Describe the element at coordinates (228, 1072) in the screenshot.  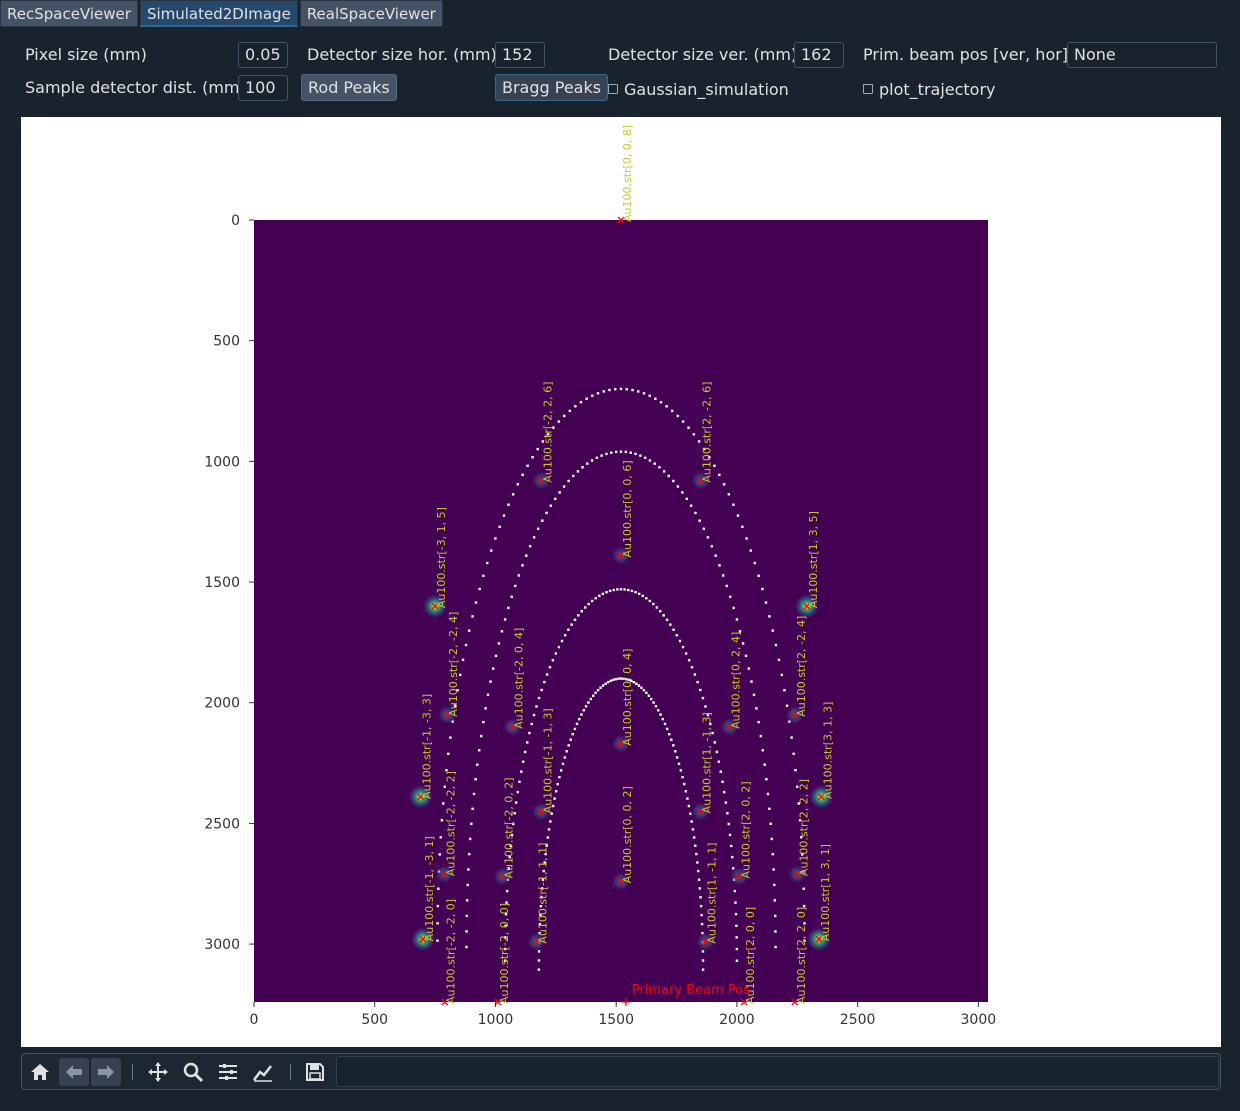
I see `subplots-icon` at that location.